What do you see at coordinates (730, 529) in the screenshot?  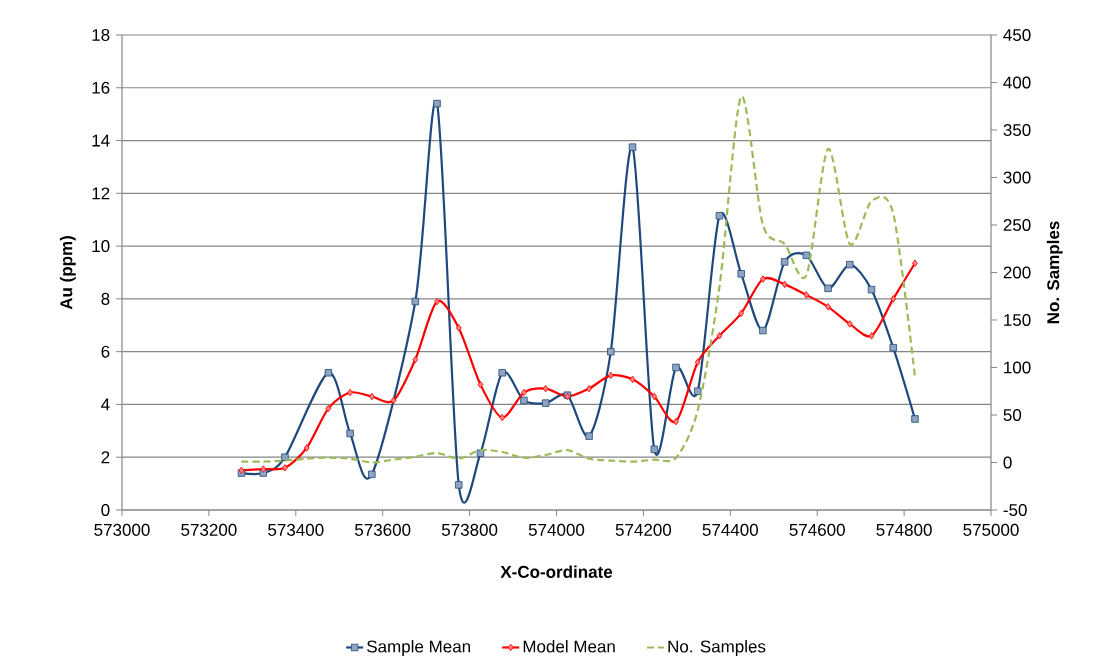 I see `x-tick-label: 574400` at bounding box center [730, 529].